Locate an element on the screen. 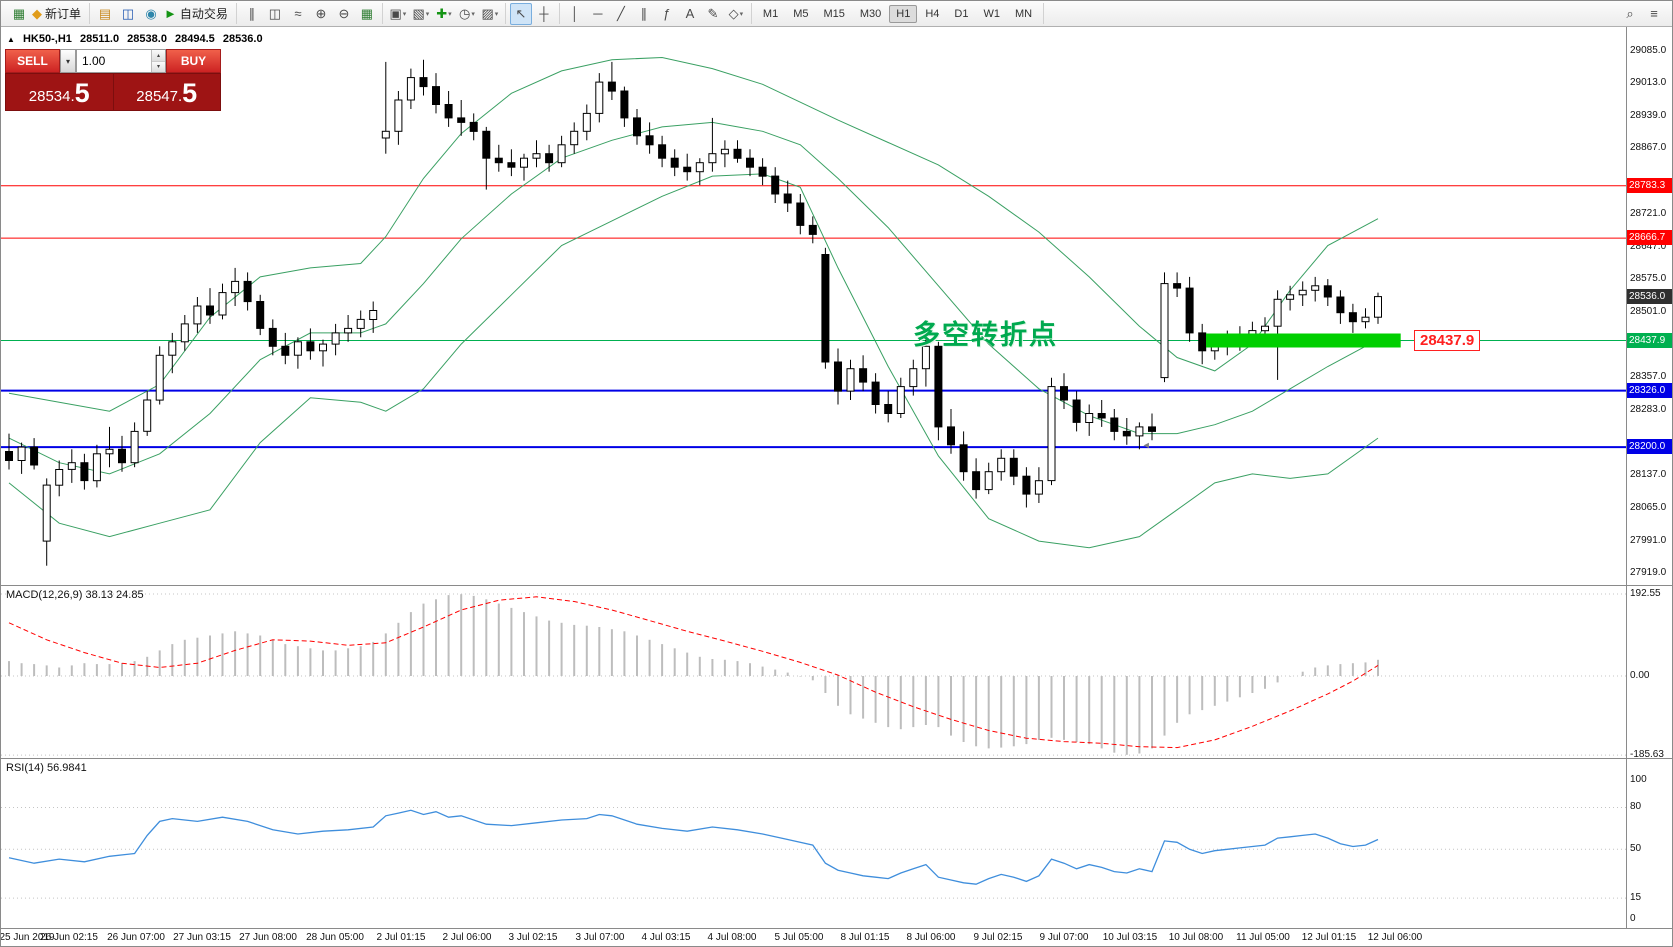 This screenshot has width=1673, height=947. sell-price-display: 28534. 5 is located at coordinates (59, 92).